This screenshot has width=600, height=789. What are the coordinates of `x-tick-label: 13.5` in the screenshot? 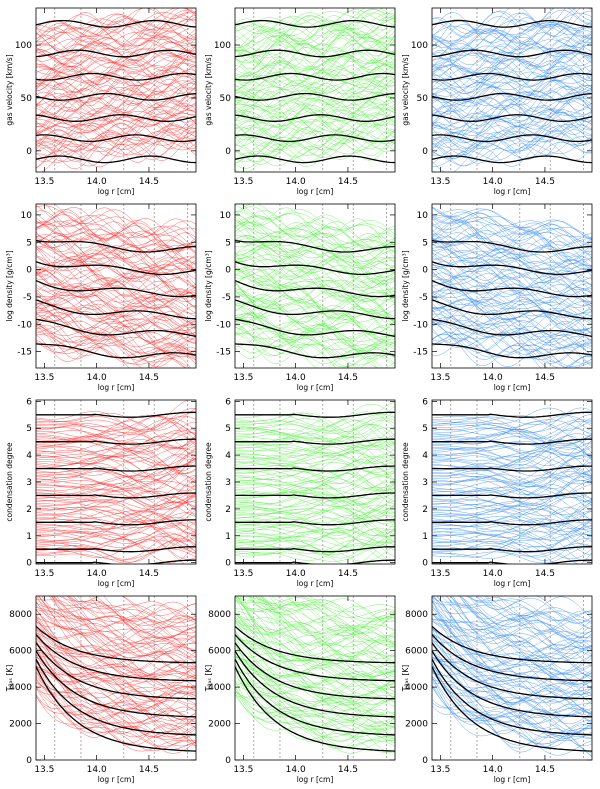 It's located at (243, 378).